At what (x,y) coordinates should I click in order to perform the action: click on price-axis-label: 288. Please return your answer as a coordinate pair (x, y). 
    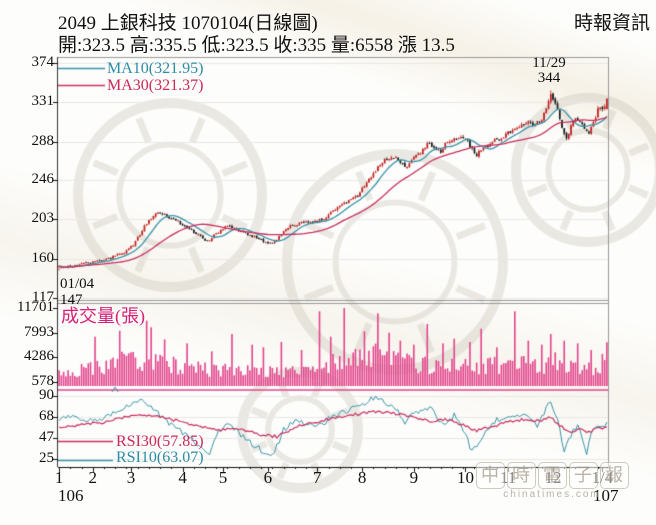
    Looking at the image, I should click on (43, 140).